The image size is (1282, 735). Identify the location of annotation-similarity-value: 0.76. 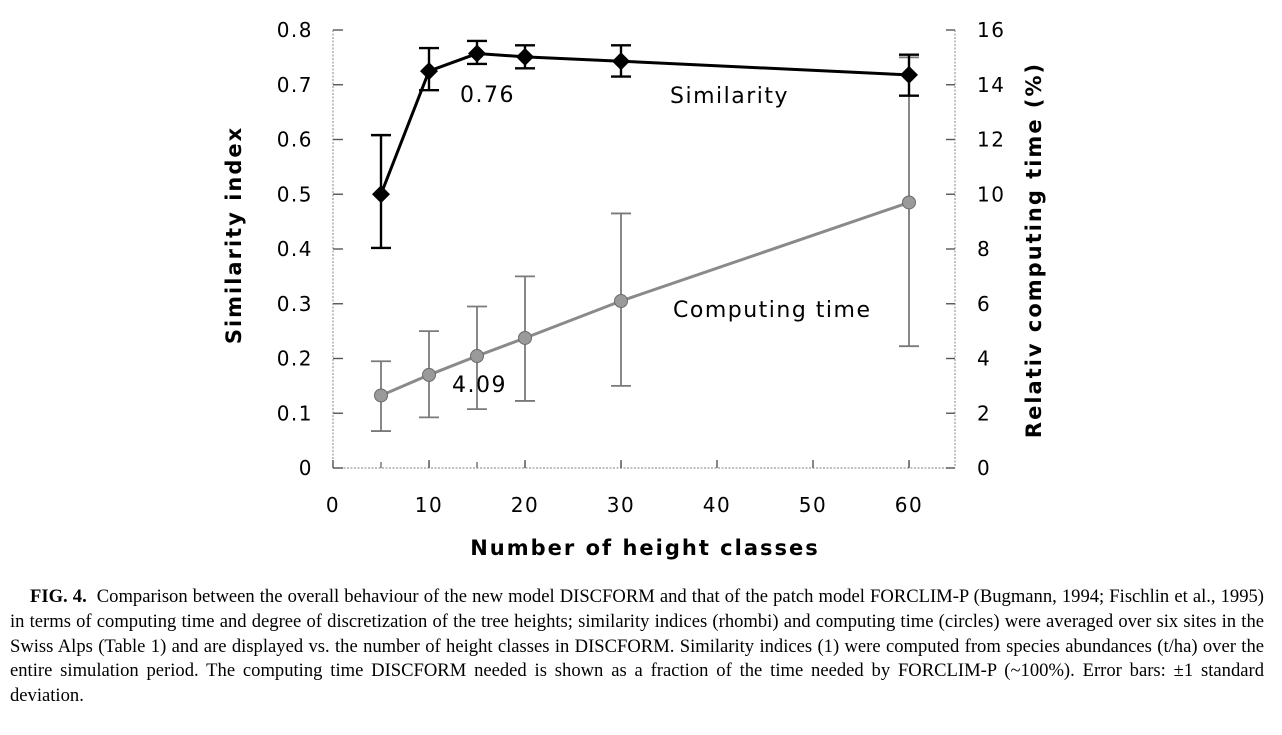
(487, 95).